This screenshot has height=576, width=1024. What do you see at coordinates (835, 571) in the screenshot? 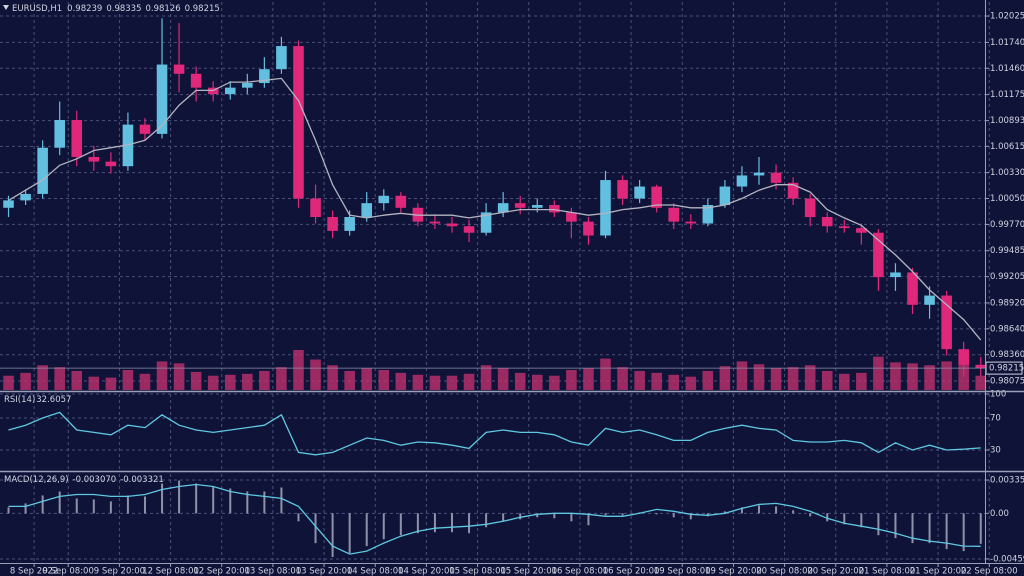
I see `x-tick-label: 20 Sep 20:00` at bounding box center [835, 571].